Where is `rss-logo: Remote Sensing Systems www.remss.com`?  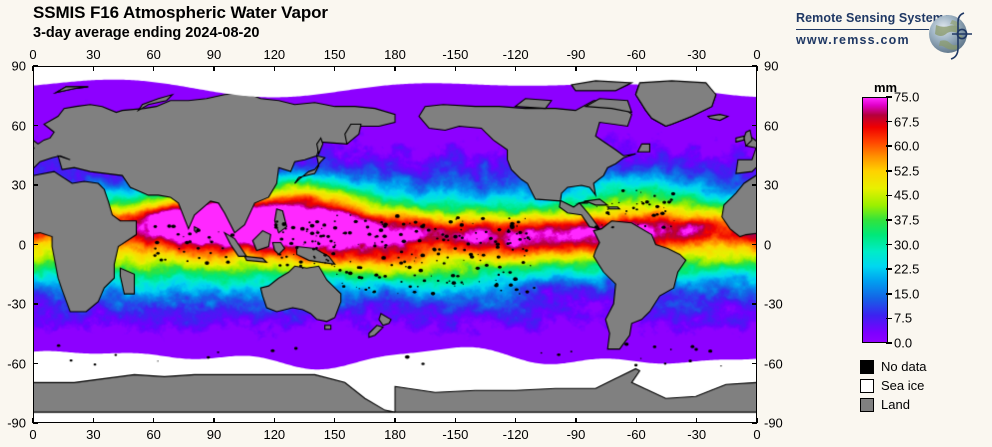 rss-logo: Remote Sensing Systems www.remss.com is located at coordinates (891, 34).